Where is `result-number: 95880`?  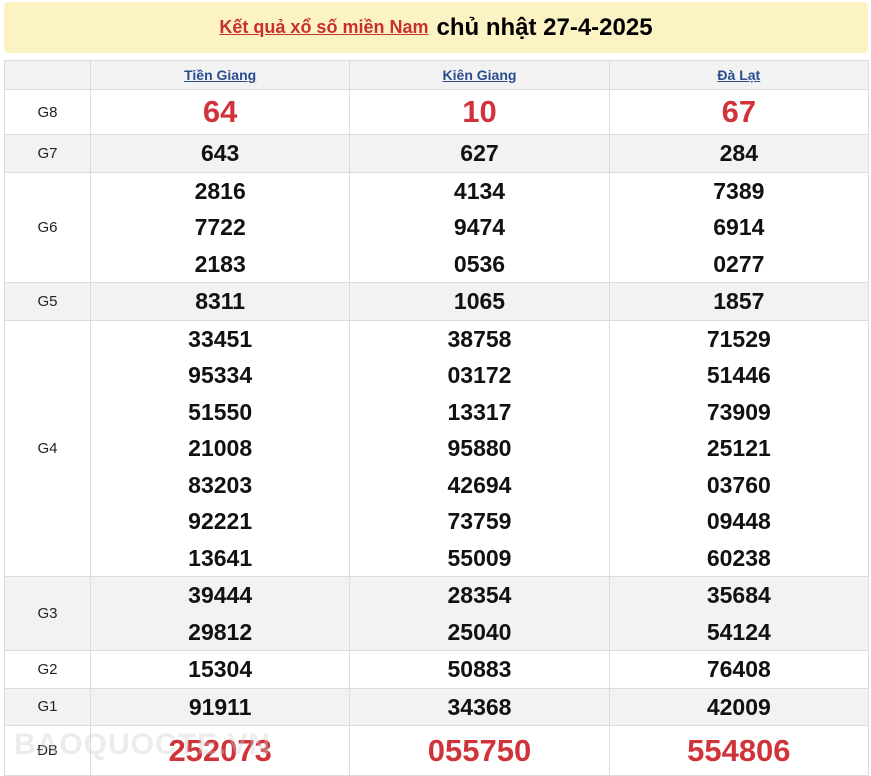
result-number: 95880 is located at coordinates (479, 448).